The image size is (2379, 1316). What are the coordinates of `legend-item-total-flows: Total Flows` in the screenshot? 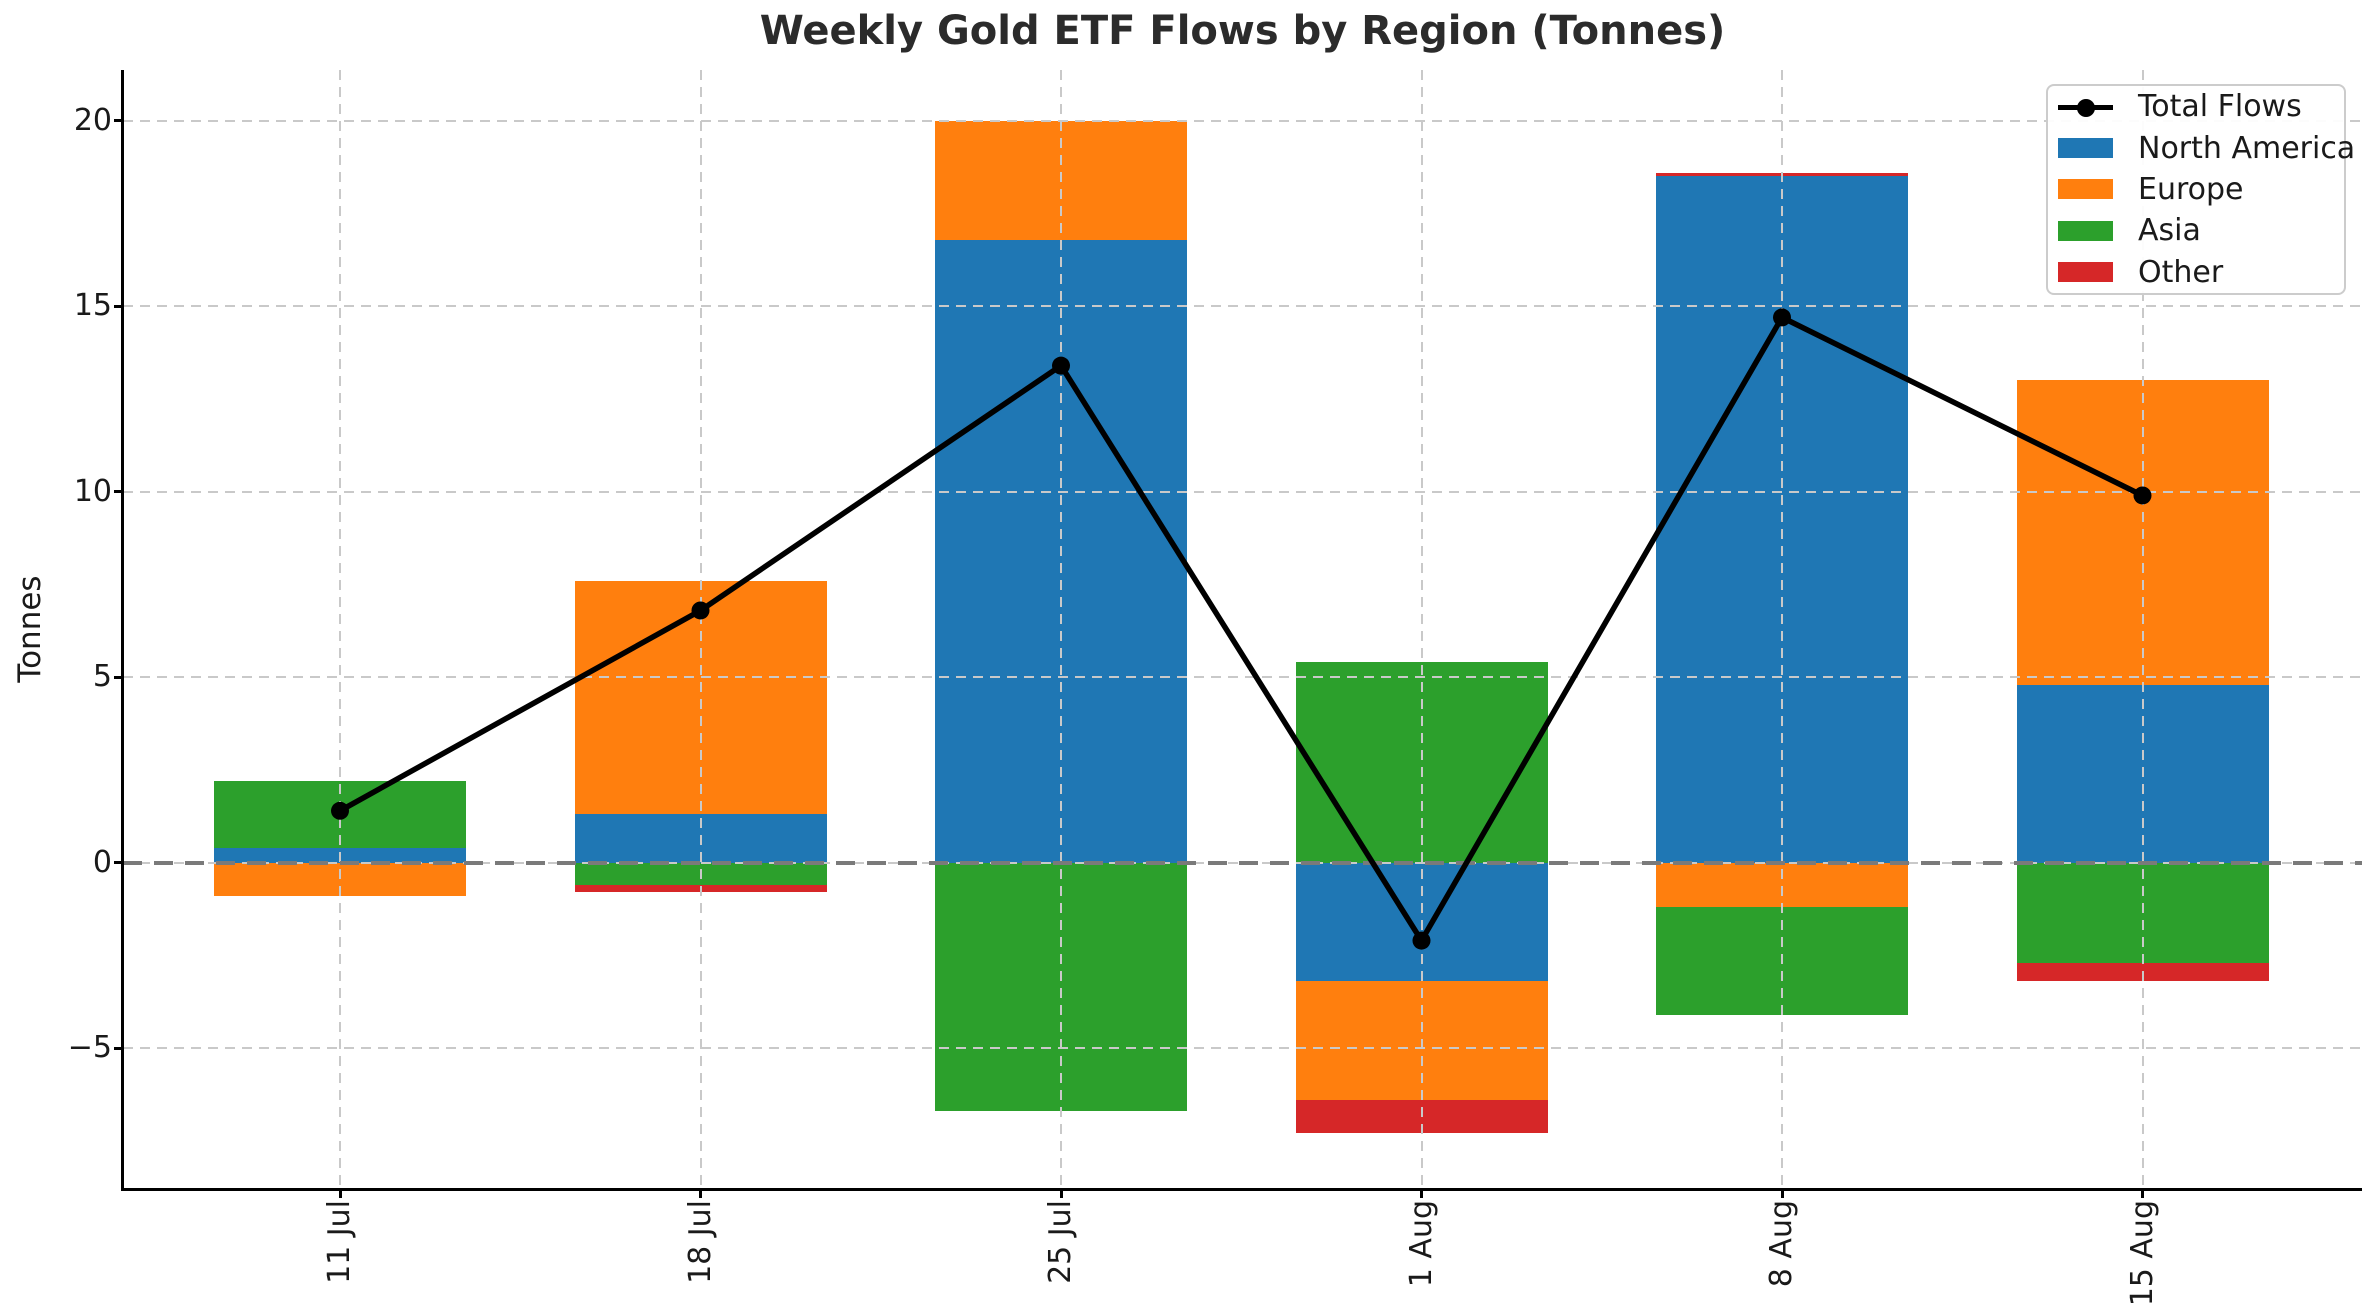 It's located at (2196, 106).